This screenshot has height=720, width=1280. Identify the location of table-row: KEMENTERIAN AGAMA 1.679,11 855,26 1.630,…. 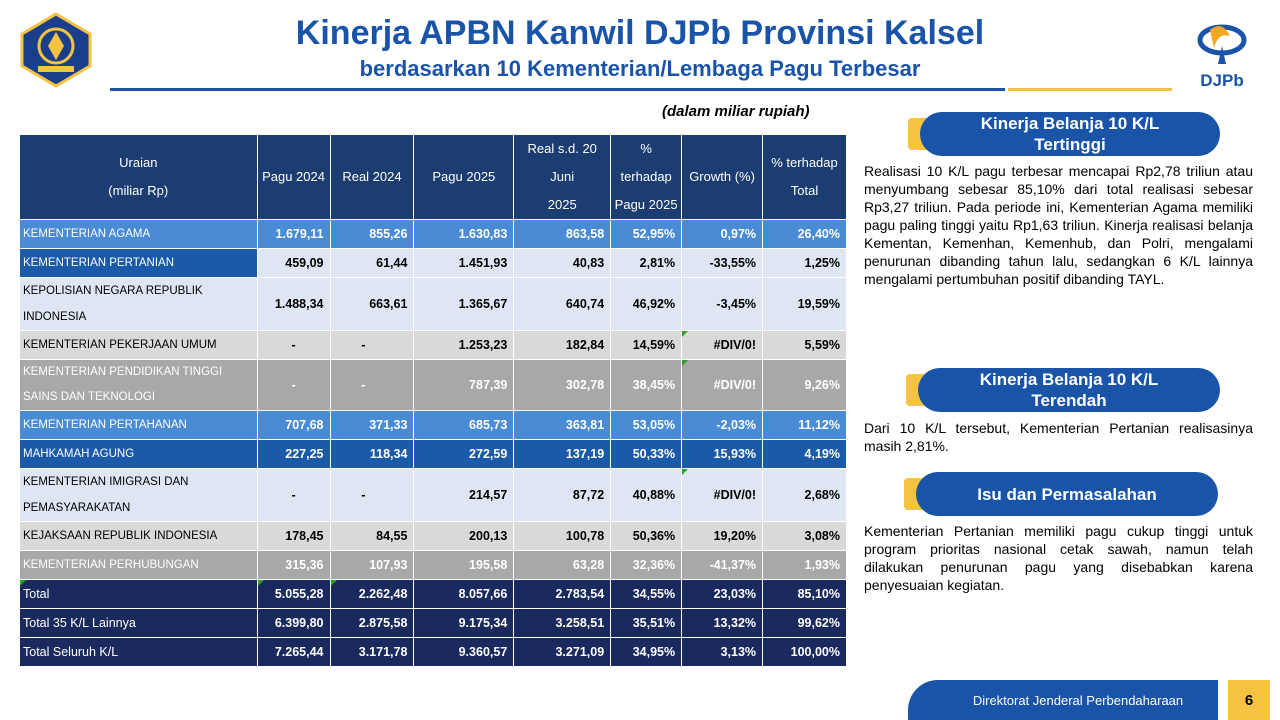
(433, 234).